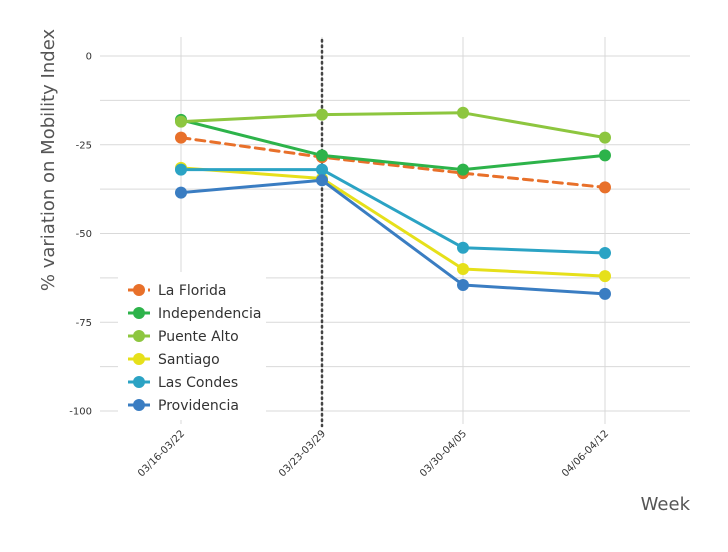 The width and height of the screenshot is (728, 552). I want to click on legend-label: Santiago, so click(189, 360).